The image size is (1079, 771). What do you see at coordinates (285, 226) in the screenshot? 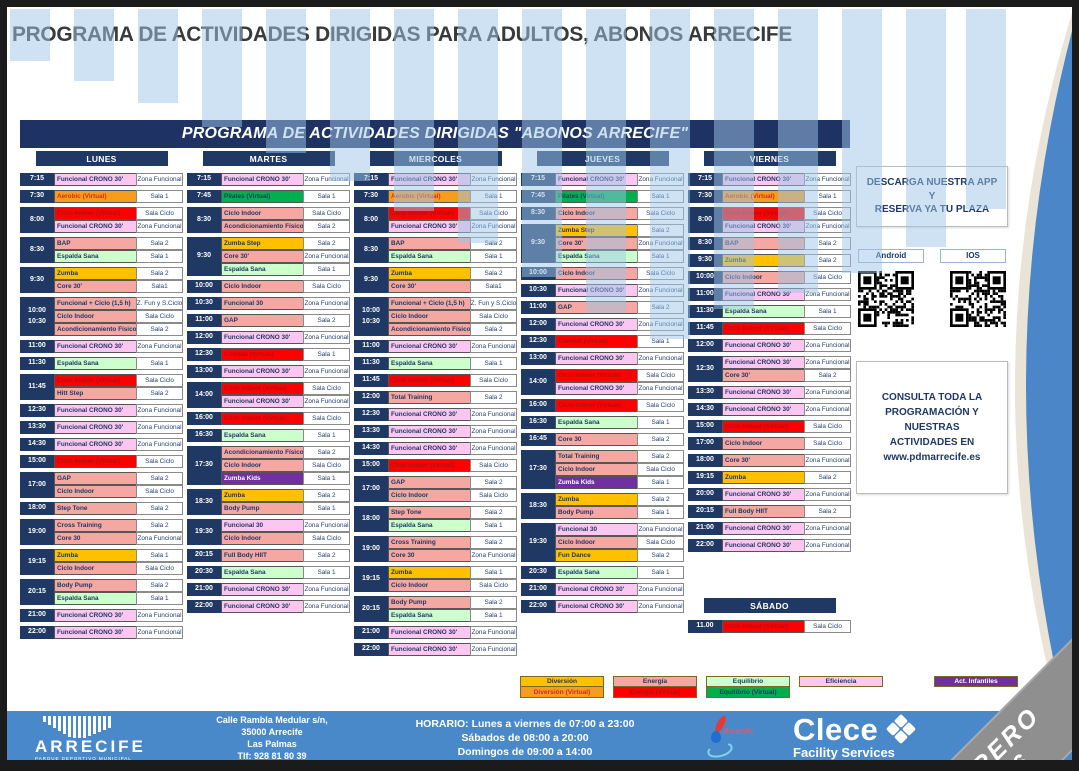
I see `schedule-row: Acondicionamiento Físico Sala 2` at bounding box center [285, 226].